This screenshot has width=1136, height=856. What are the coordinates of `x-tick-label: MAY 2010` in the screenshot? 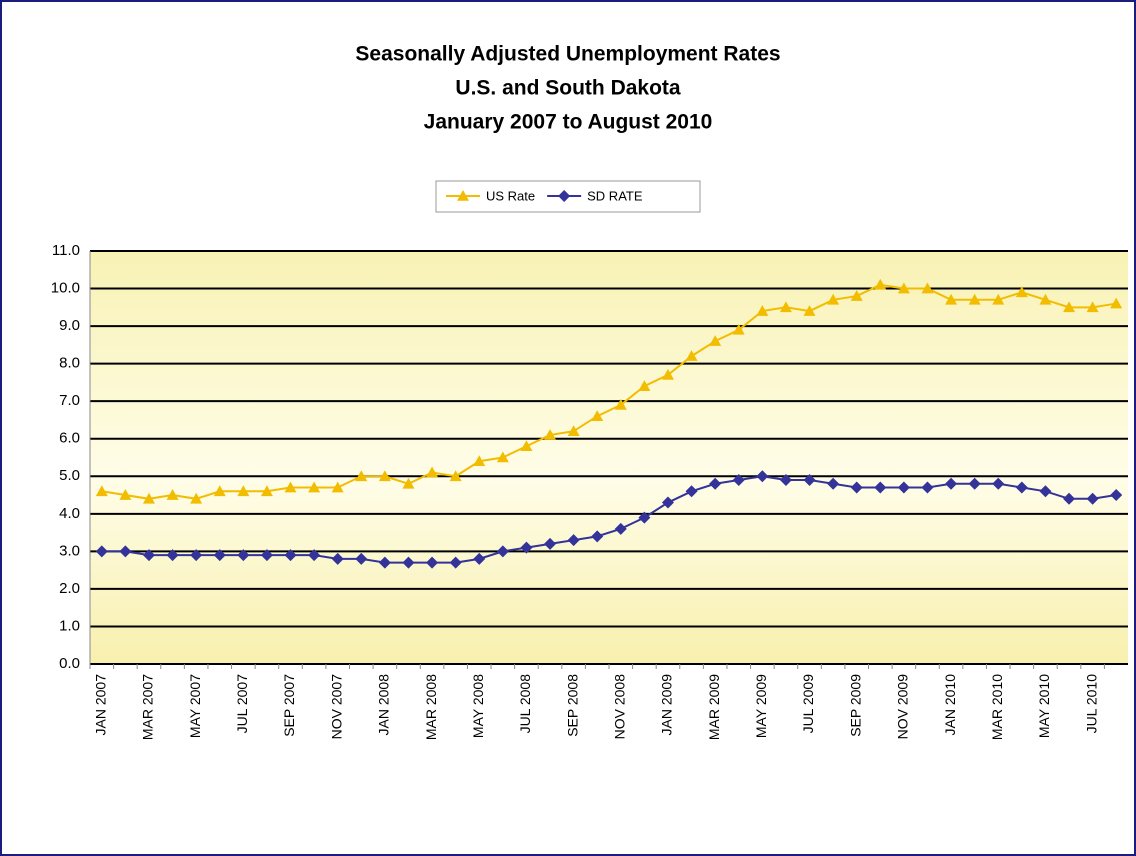 It's located at (1044, 706).